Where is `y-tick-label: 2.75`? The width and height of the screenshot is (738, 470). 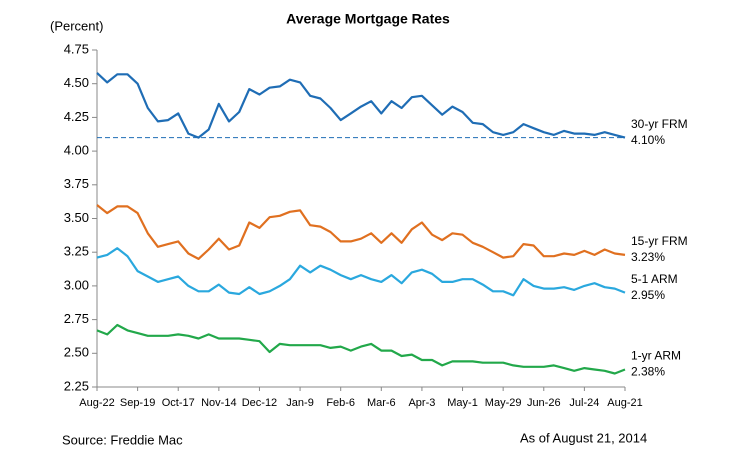 y-tick-label: 2.75 is located at coordinates (76, 318).